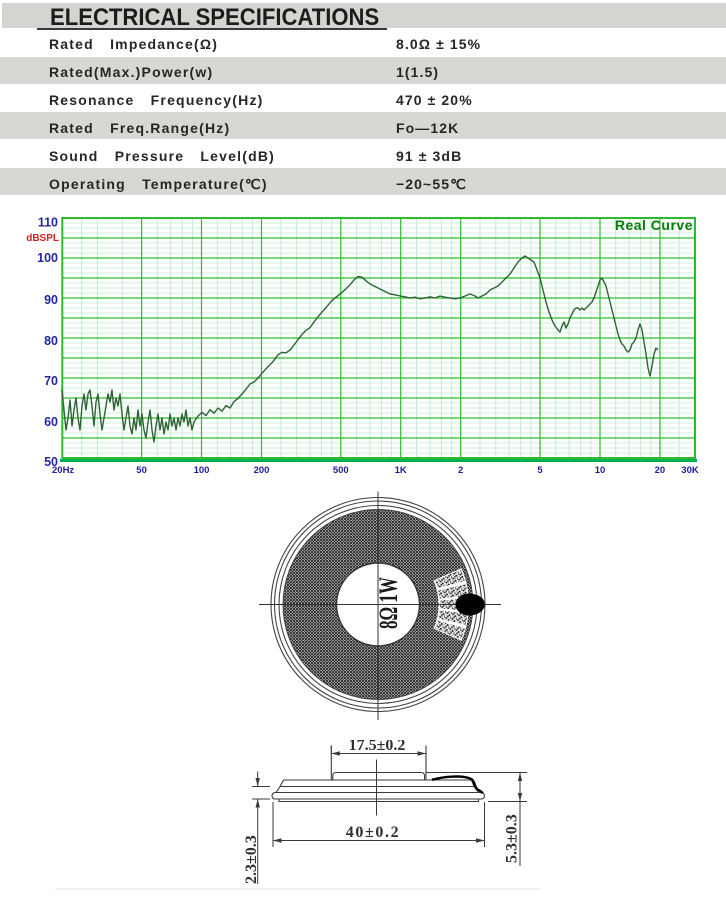  I want to click on svg-text: 20Hz, so click(63, 470).